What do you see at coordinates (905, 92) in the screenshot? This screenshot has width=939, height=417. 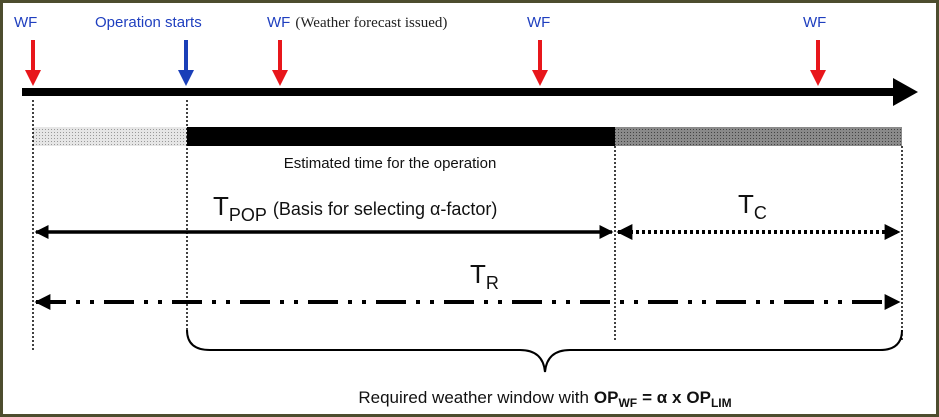 I see `timeline-head` at bounding box center [905, 92].